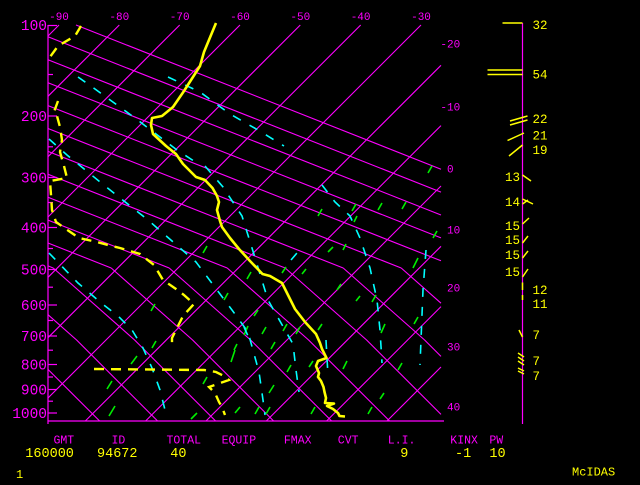 The width and height of the screenshot is (640, 485). Describe the element at coordinates (421, 18) in the screenshot. I see `svg-text: -30` at that location.